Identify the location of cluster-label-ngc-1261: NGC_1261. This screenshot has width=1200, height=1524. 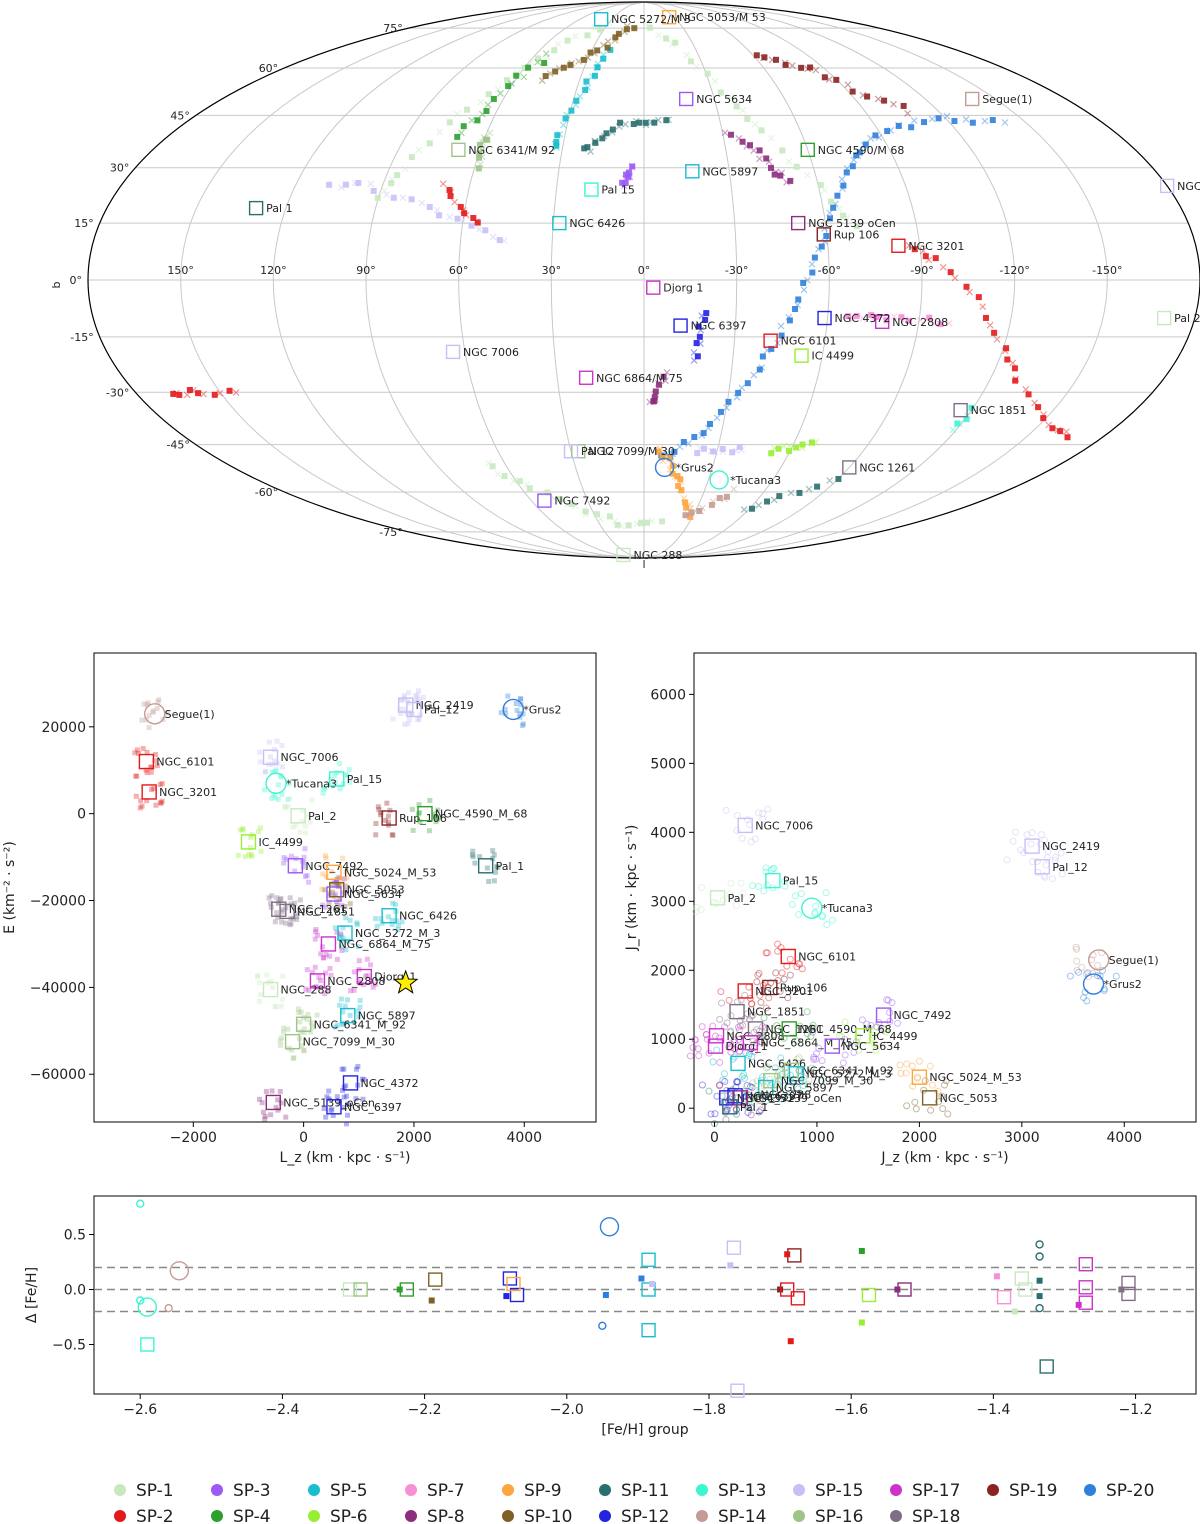
(794, 1029).